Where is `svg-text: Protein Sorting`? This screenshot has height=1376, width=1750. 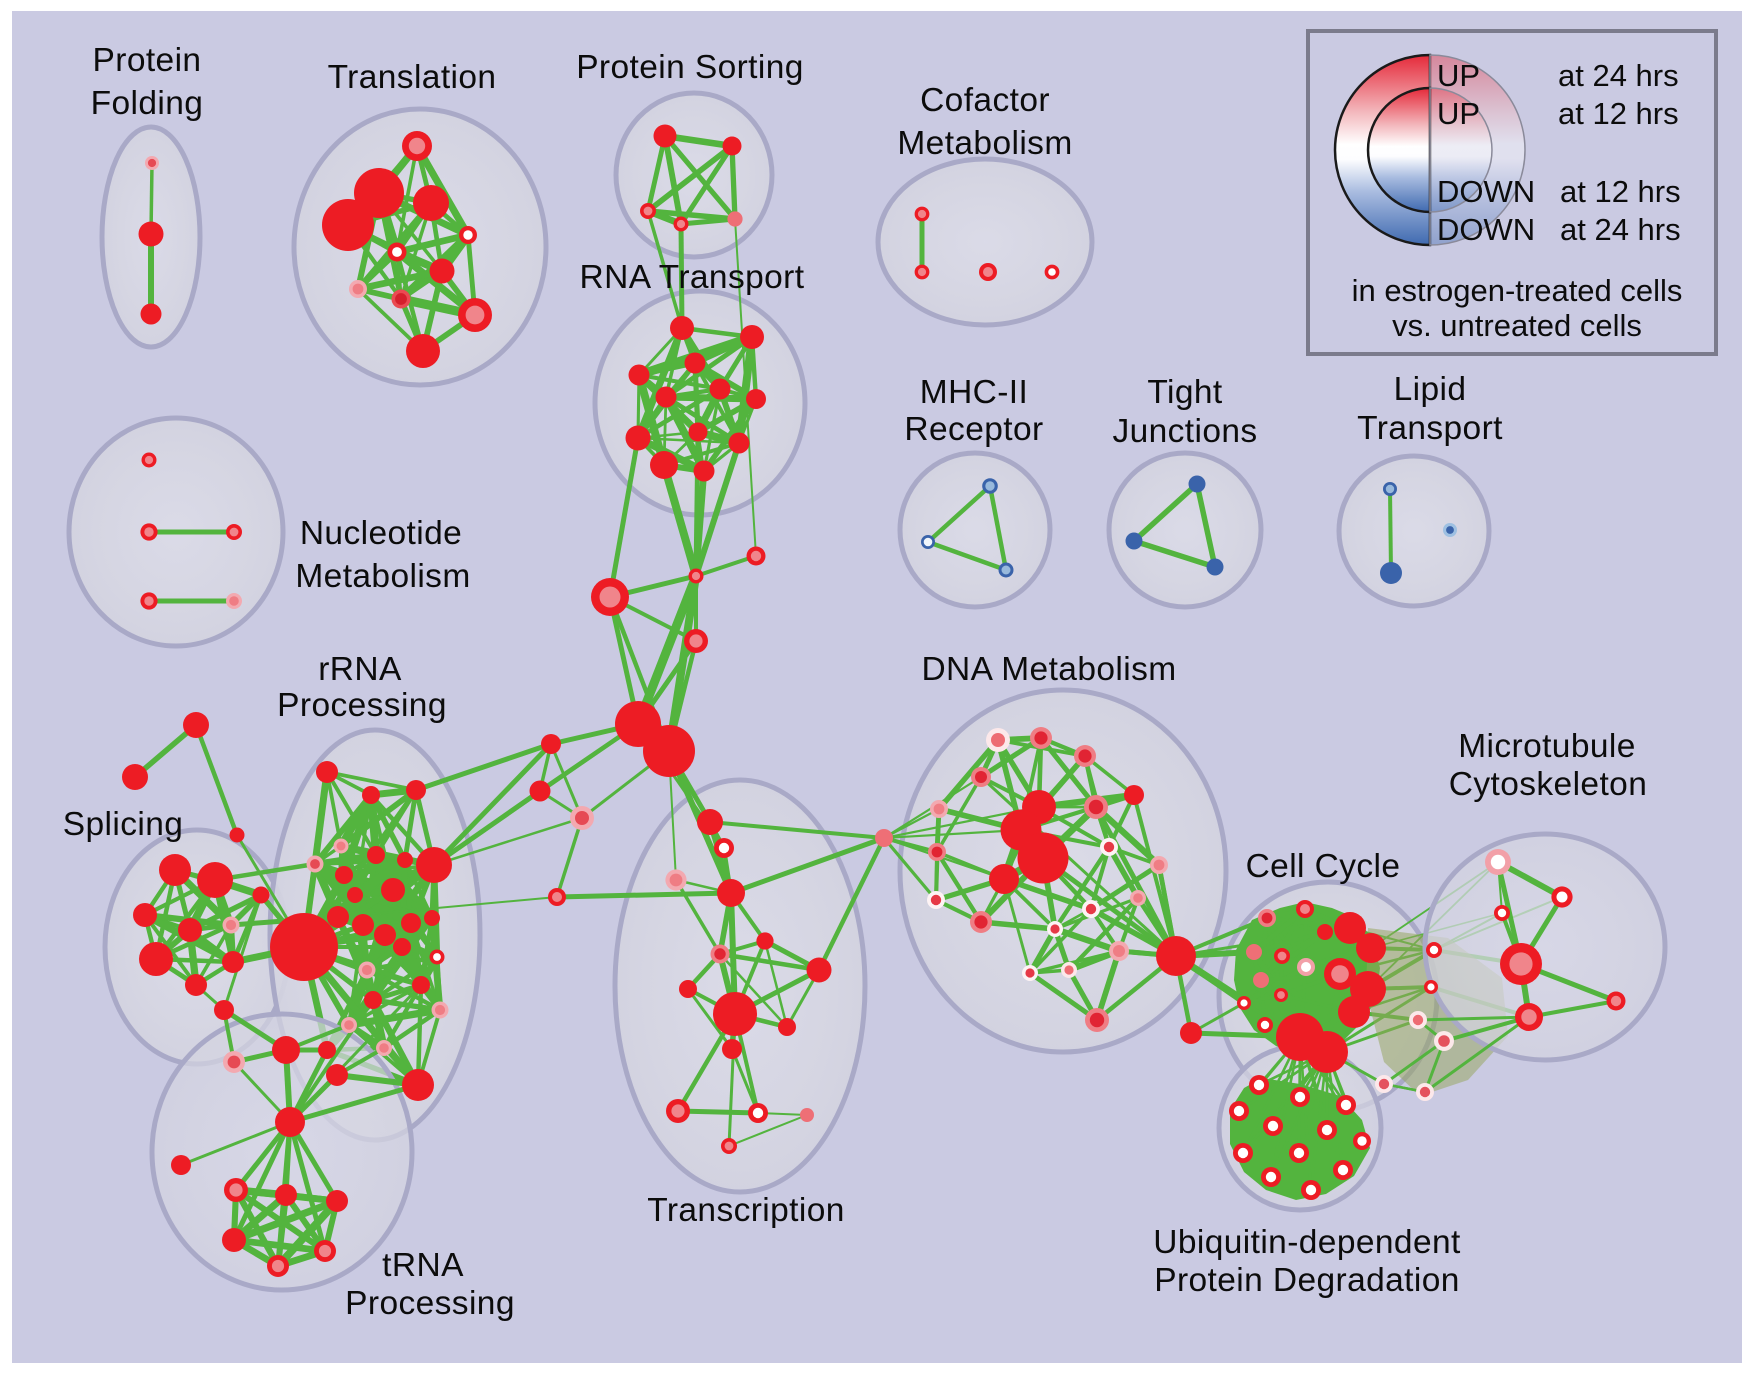 svg-text: Protein Sorting is located at coordinates (690, 67).